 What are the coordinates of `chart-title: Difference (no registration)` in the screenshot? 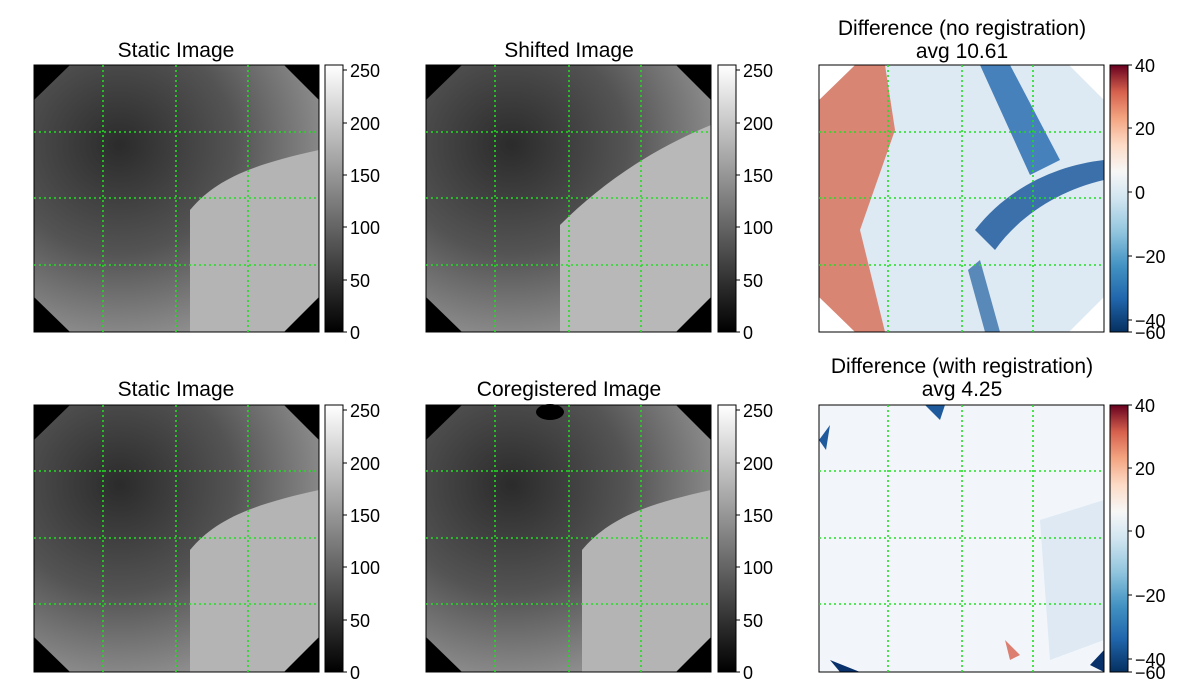 It's located at (962, 28).